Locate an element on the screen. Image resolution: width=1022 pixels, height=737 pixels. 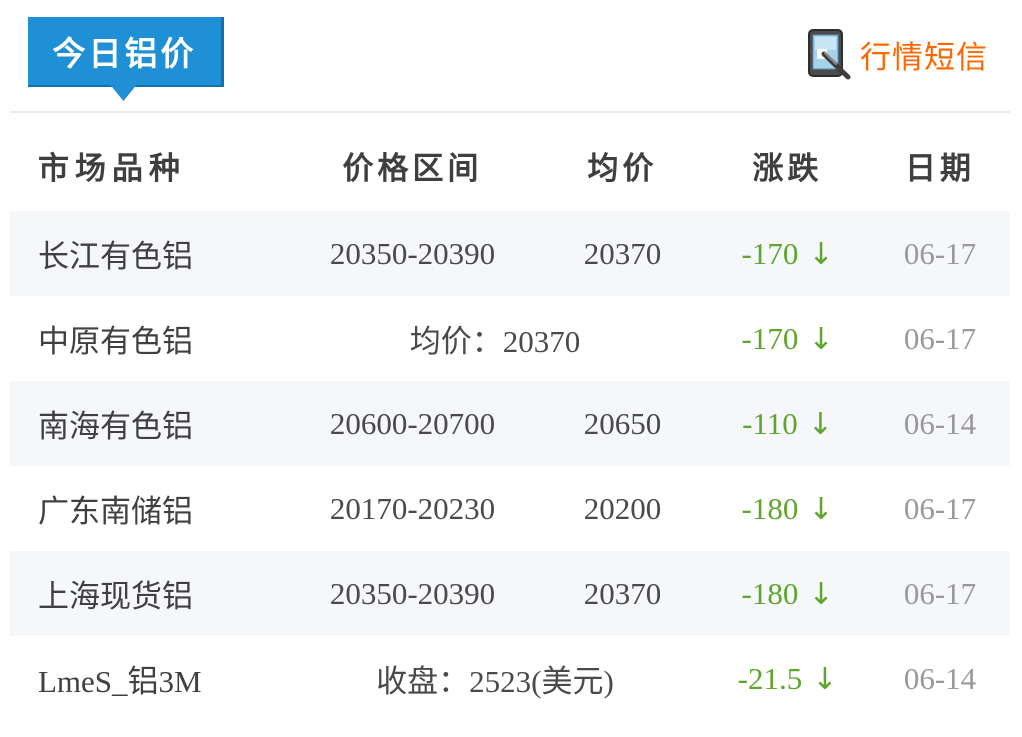
market-name: 上海现货铝 is located at coordinates (115, 596).